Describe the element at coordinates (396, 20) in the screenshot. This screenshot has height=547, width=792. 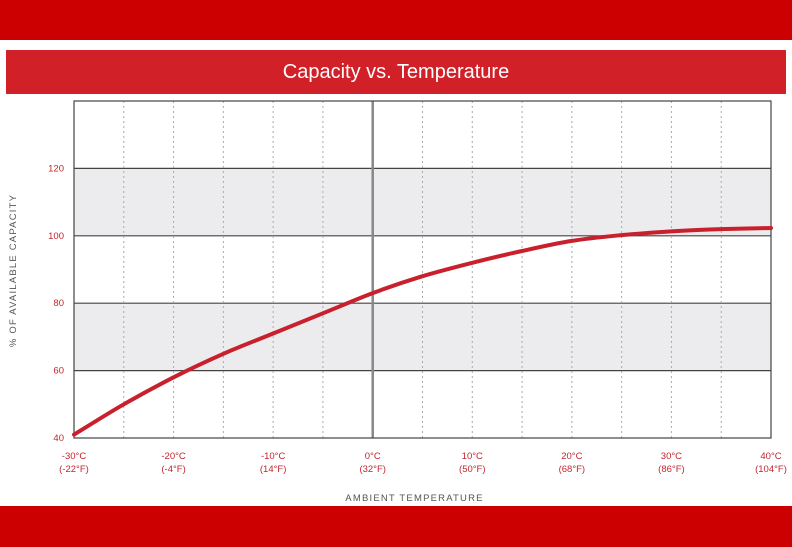
I see `top-brand-band` at that location.